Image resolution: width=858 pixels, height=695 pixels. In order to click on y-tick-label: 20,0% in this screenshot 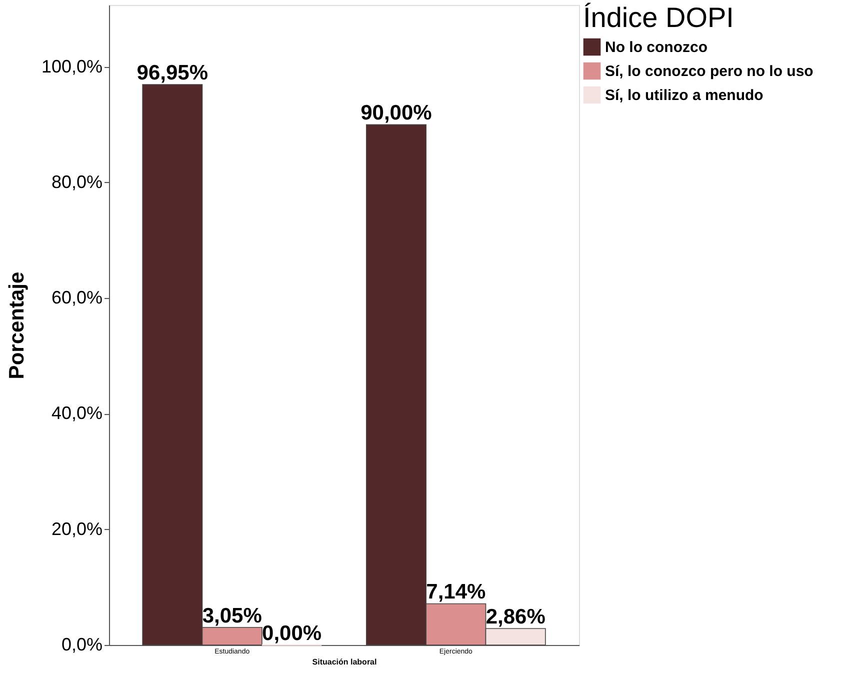, I will do `click(76, 528)`.